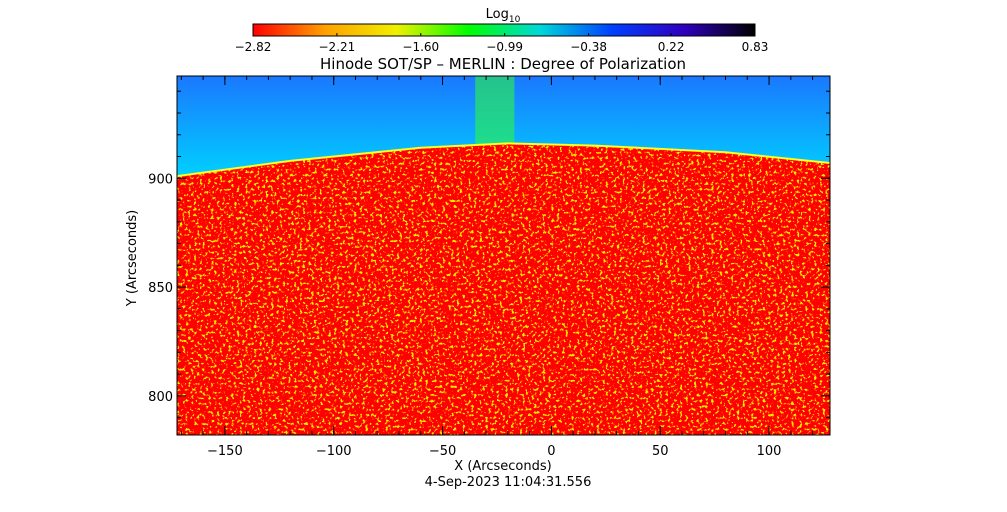 This screenshot has height=512, width=1007. Describe the element at coordinates (660, 451) in the screenshot. I see `x-tick-label: 50` at that location.